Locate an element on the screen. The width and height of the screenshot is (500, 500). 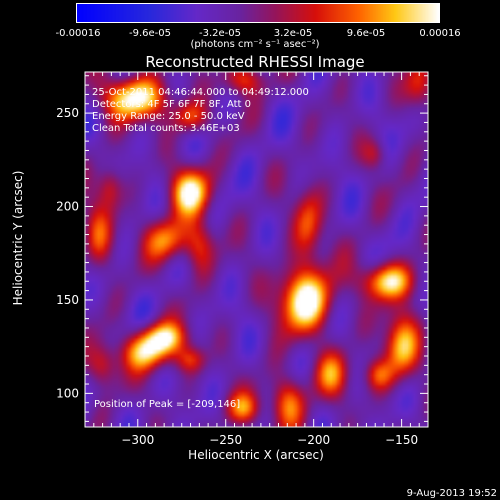
footer-timestamp: 9-Aug-2013 19:52 is located at coordinates (451, 493).